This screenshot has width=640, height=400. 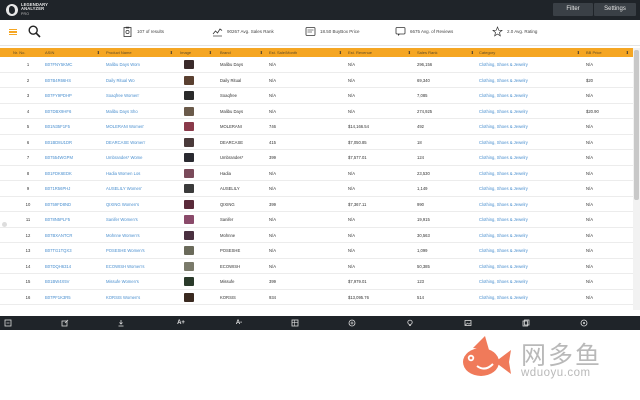 What do you see at coordinates (126, 142) in the screenshot?
I see `cell-name: DEARCASE Women'` at bounding box center [126, 142].